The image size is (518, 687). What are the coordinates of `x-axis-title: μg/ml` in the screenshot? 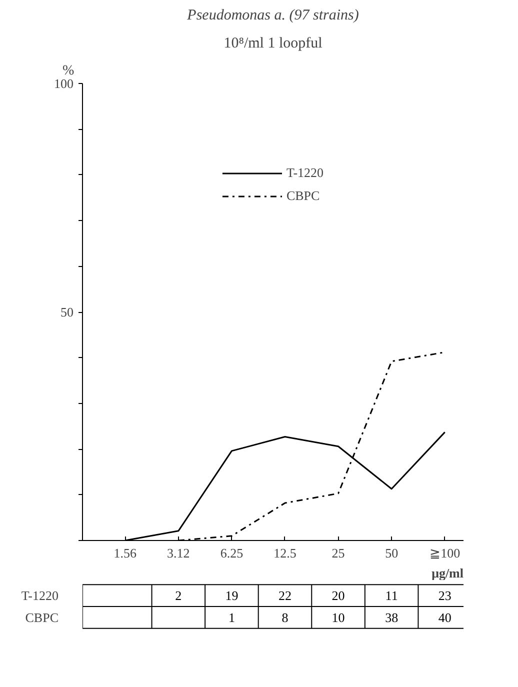 It's located at (448, 573).